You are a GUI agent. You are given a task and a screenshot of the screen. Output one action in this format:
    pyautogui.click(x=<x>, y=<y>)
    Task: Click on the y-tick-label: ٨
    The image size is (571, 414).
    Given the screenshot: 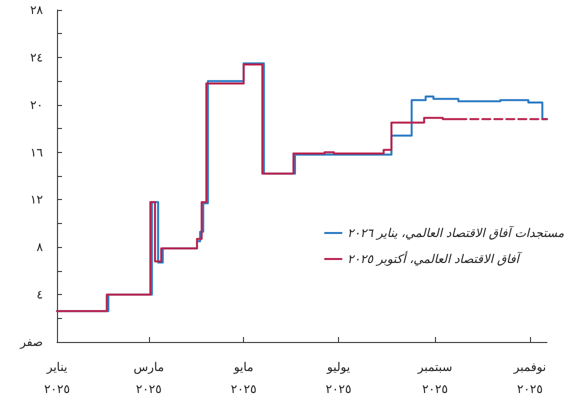 What is the action you would take?
    pyautogui.click(x=40, y=247)
    